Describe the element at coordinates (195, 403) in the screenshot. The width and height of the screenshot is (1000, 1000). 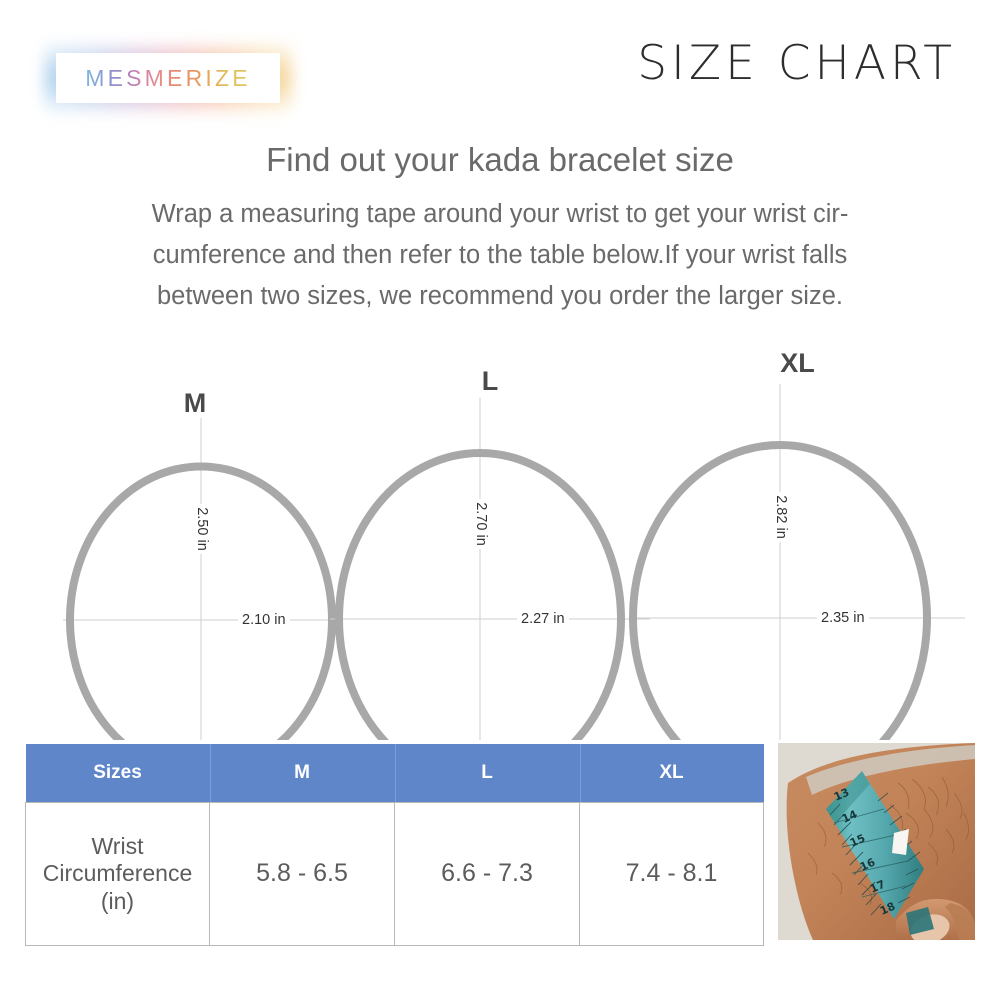
I see `diagram-m-label: M` at that location.